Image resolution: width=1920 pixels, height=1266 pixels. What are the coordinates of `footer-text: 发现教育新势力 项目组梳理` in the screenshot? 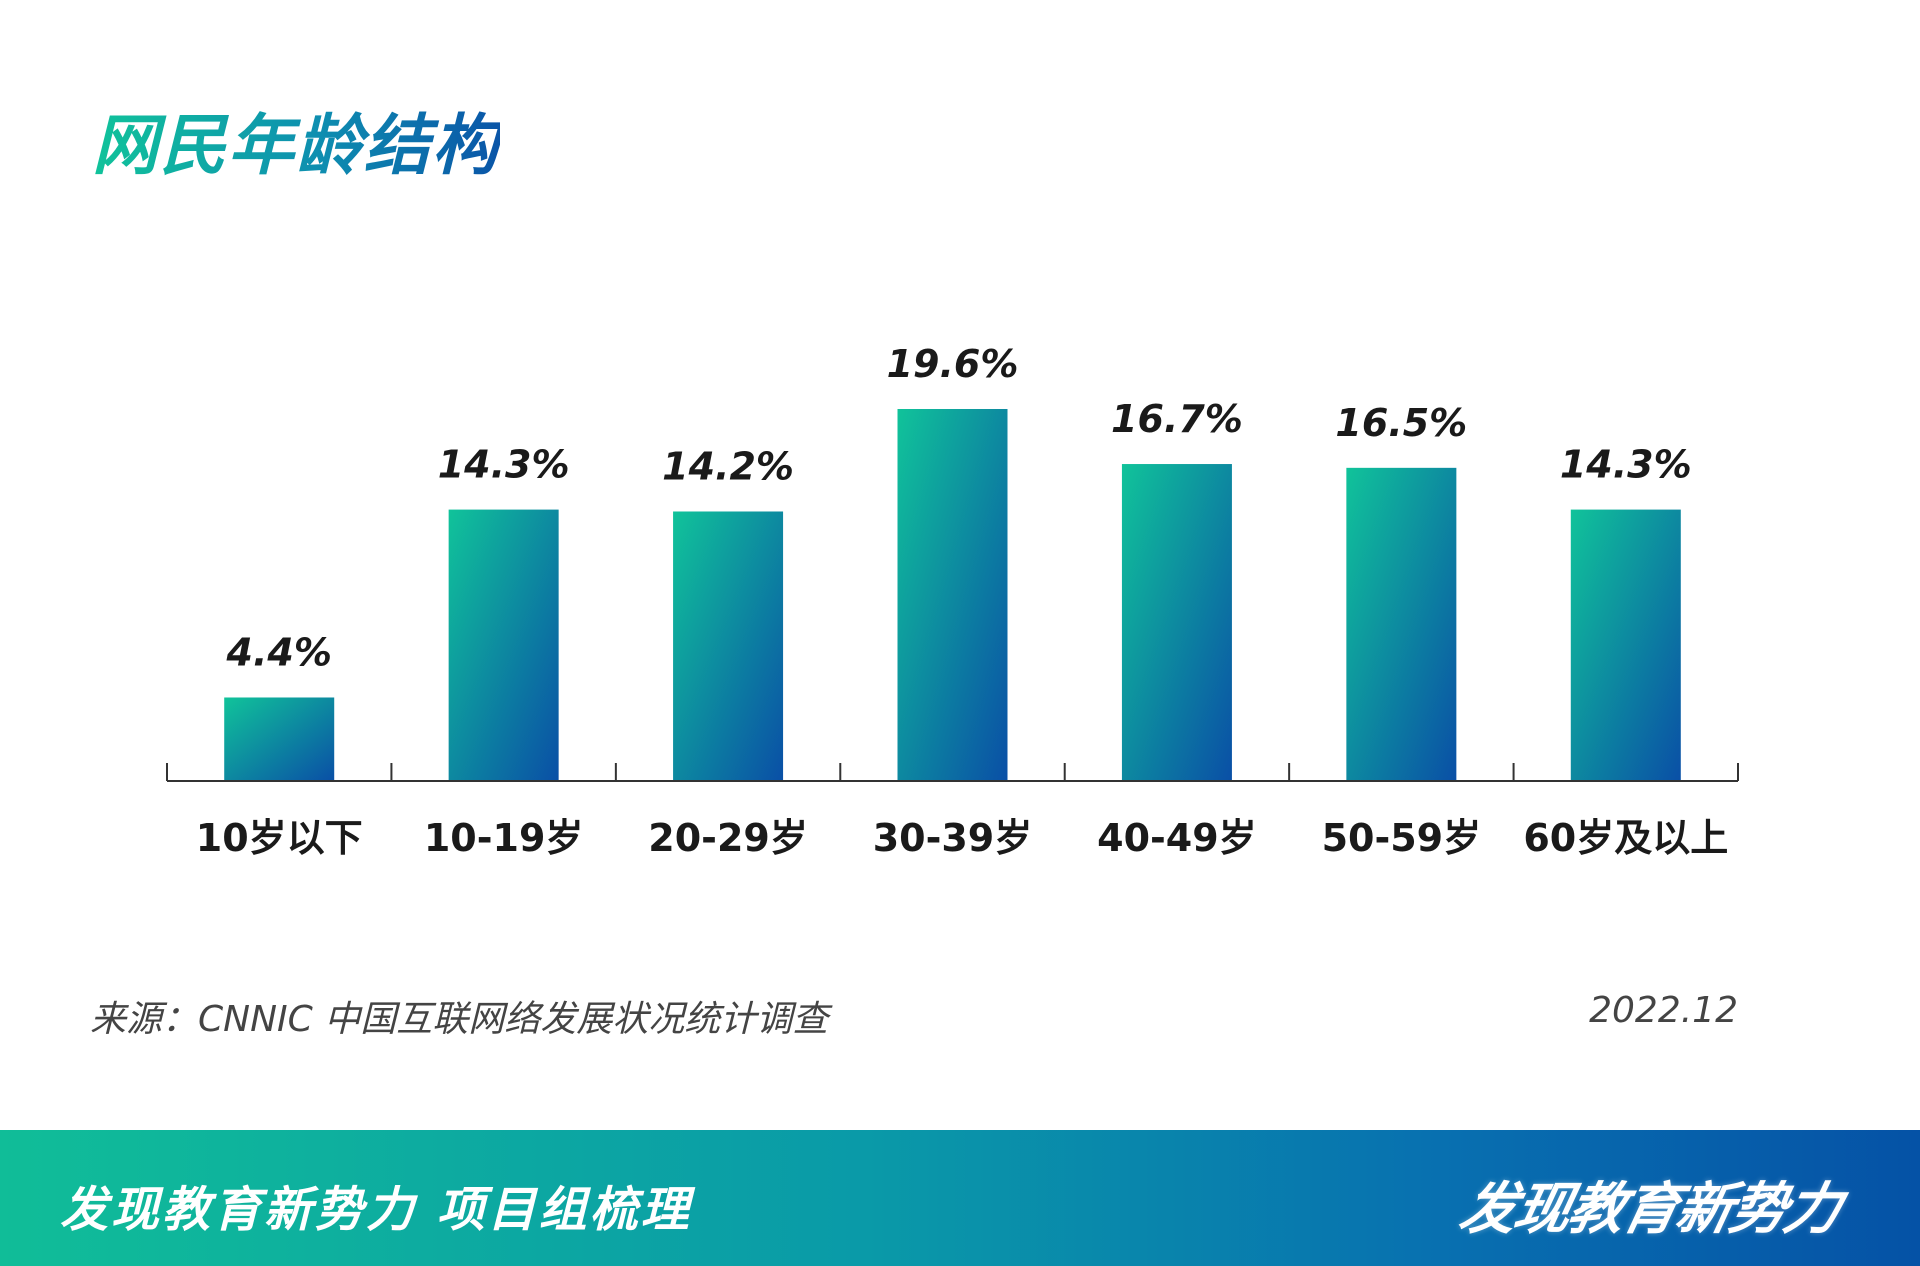 It's located at (376, 1210).